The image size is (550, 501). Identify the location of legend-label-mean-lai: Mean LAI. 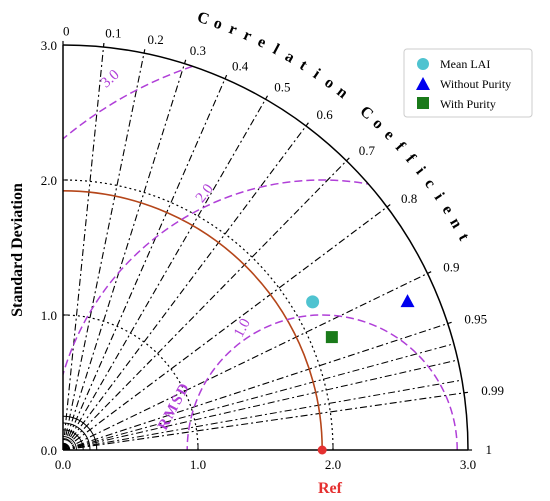
(465, 64).